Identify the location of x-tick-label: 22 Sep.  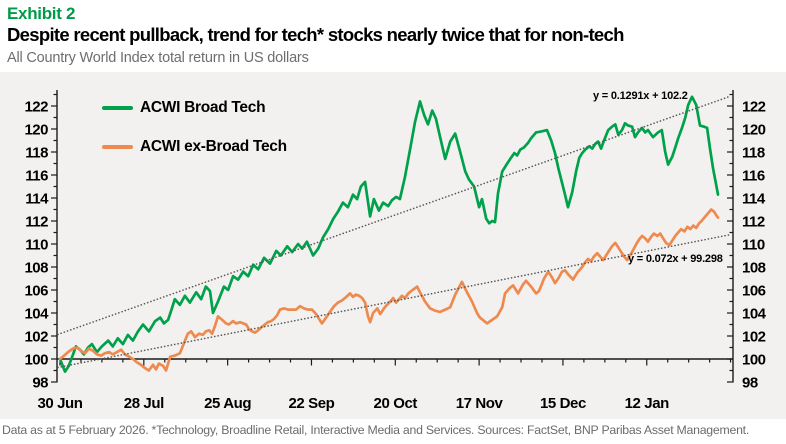
(311, 403).